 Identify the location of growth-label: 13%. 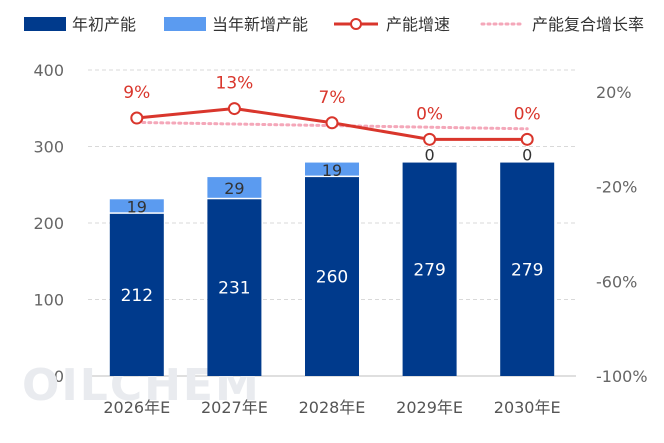
(235, 84).